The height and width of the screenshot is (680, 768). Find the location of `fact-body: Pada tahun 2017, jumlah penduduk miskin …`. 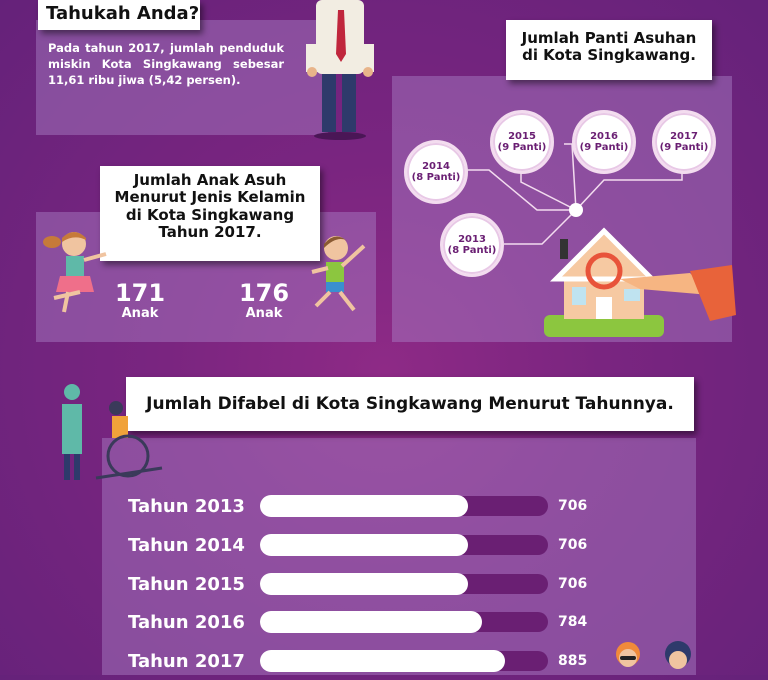

fact-body: Pada tahun 2017, jumlah penduduk miskin … is located at coordinates (166, 64).